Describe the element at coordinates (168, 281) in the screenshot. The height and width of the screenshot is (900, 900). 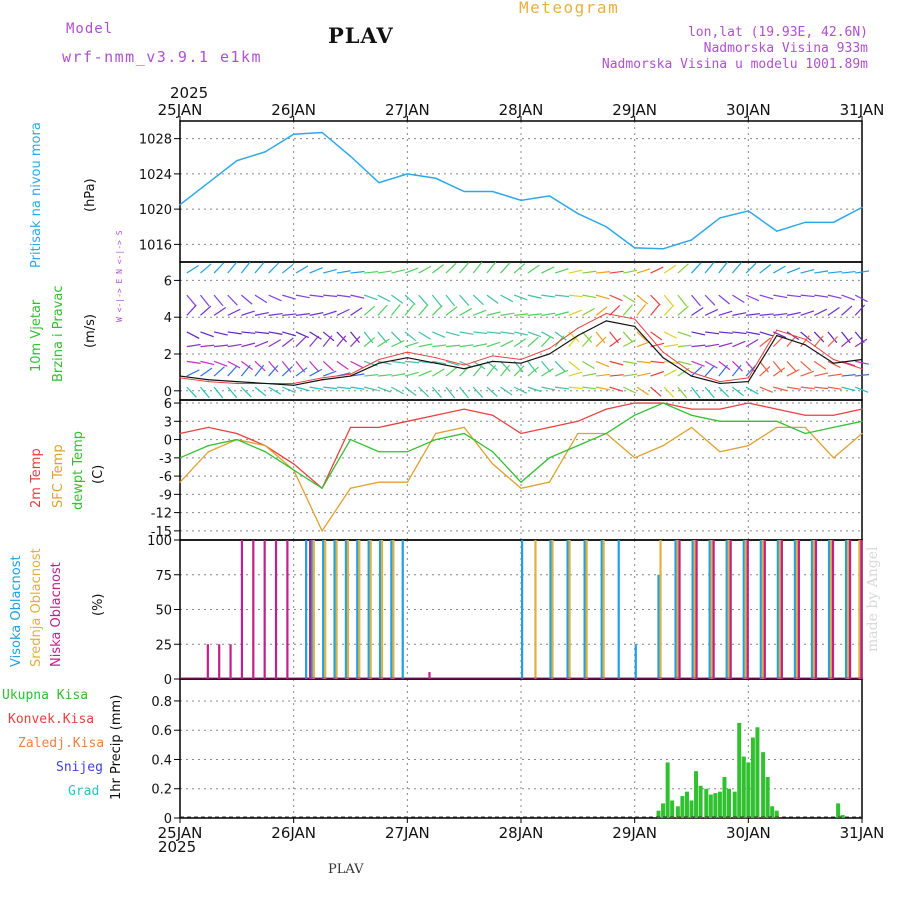
I see `y-tick-label: 6` at that location.